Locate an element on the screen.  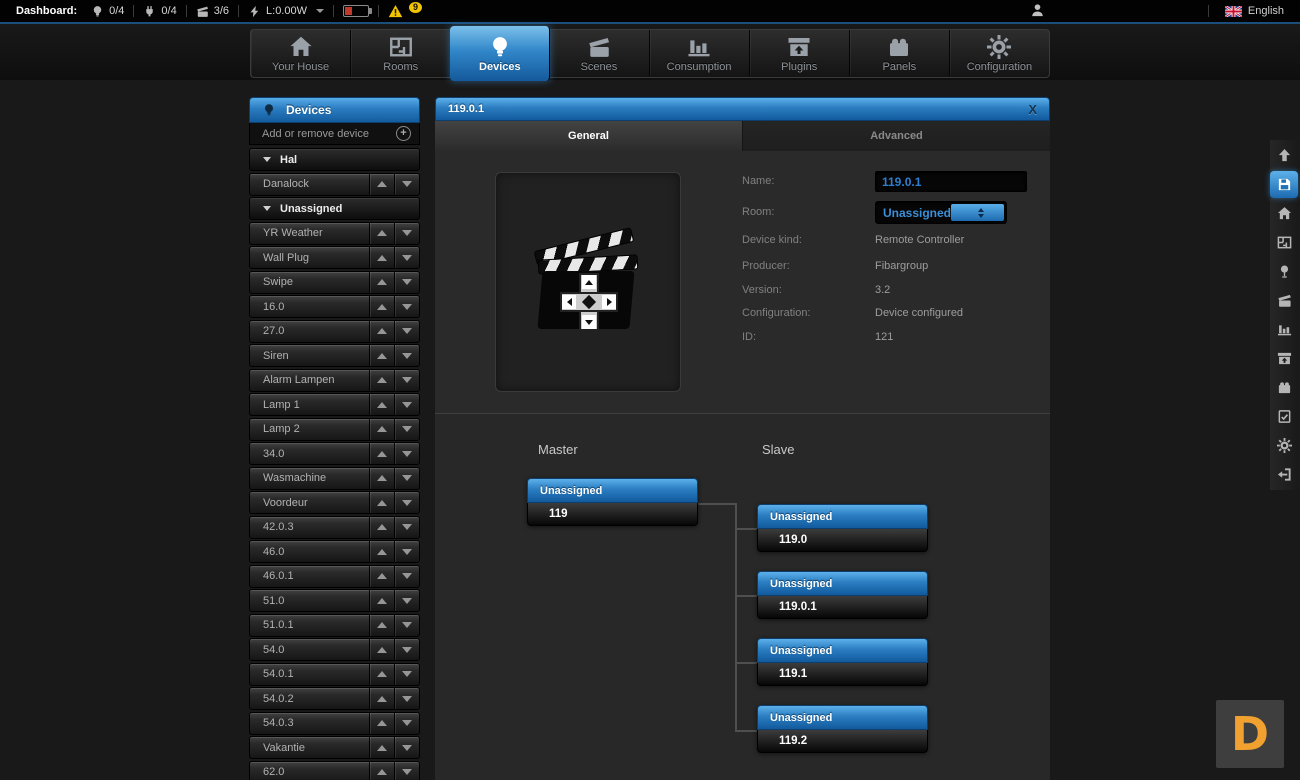
tab-rooms: Rooms is located at coordinates (401, 53).